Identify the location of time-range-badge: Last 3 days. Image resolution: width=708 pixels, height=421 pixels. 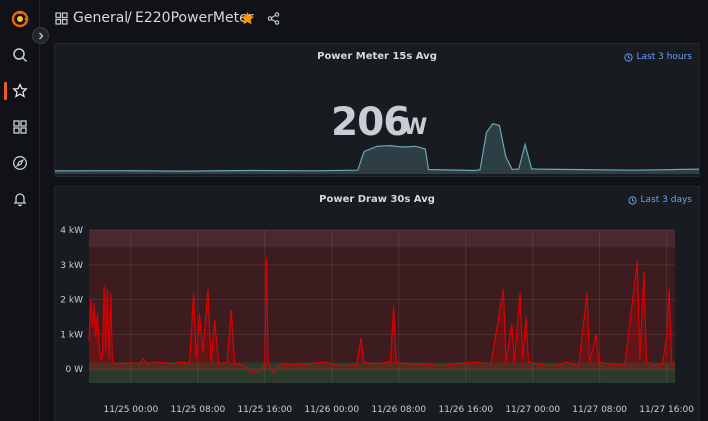
(659, 200).